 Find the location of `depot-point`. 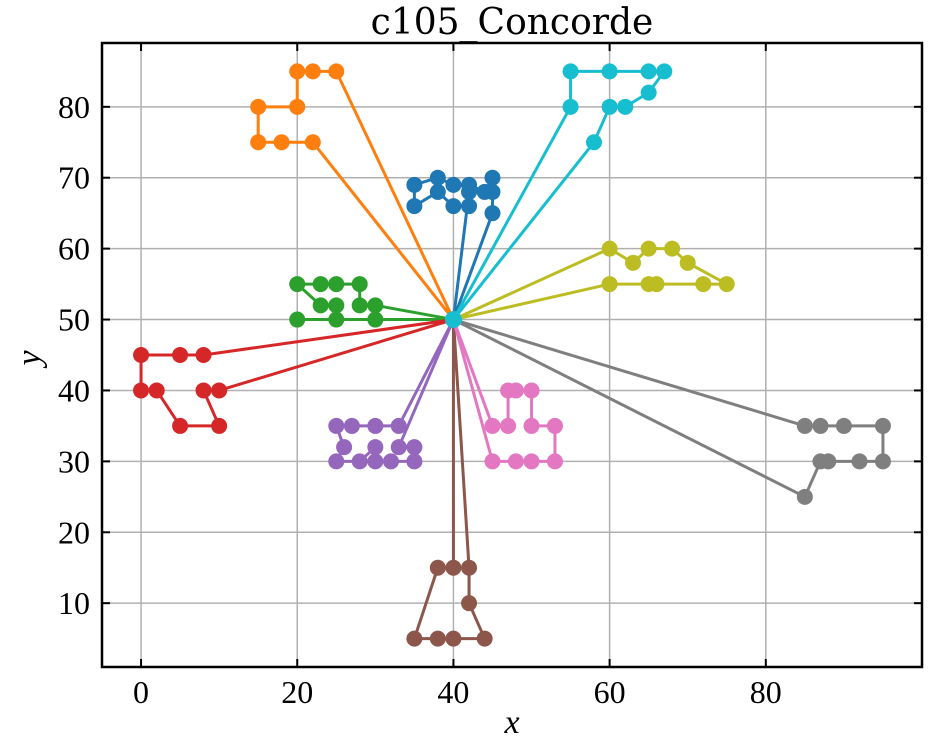

depot-point is located at coordinates (453, 320).